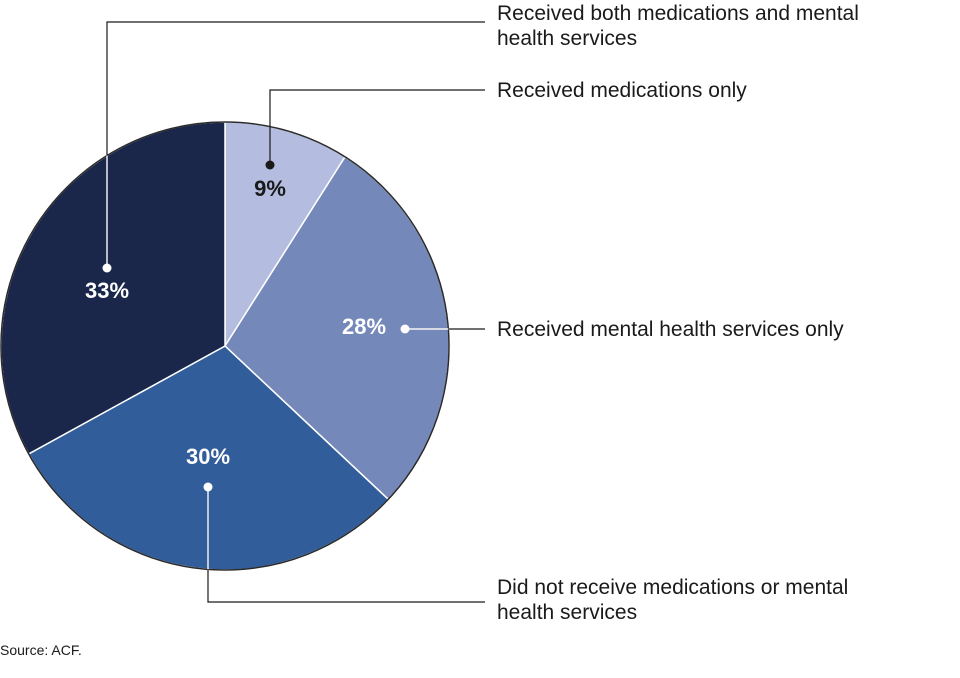 The height and width of the screenshot is (678, 960). Describe the element at coordinates (678, 13) in the screenshot. I see `callout-label: Received both medications and mental` at that location.